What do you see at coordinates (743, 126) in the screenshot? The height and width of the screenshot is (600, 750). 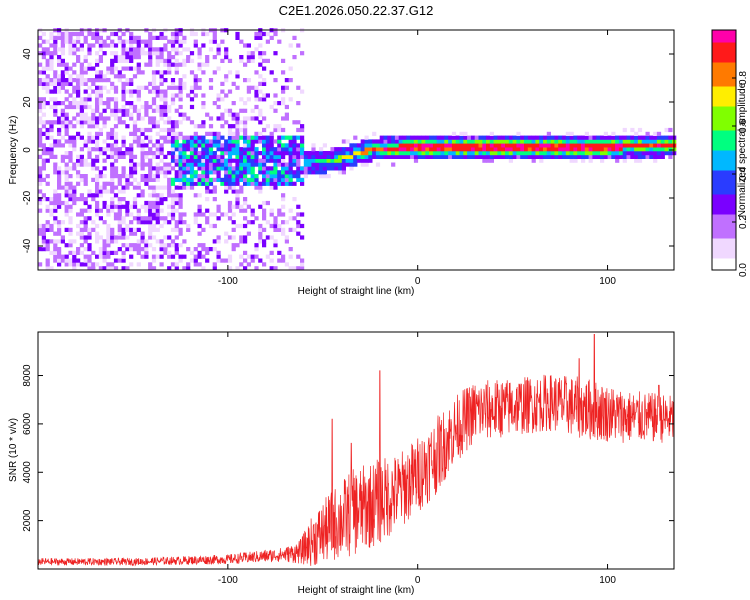 I see `colorbar-tick-label: 0.6` at bounding box center [743, 126].